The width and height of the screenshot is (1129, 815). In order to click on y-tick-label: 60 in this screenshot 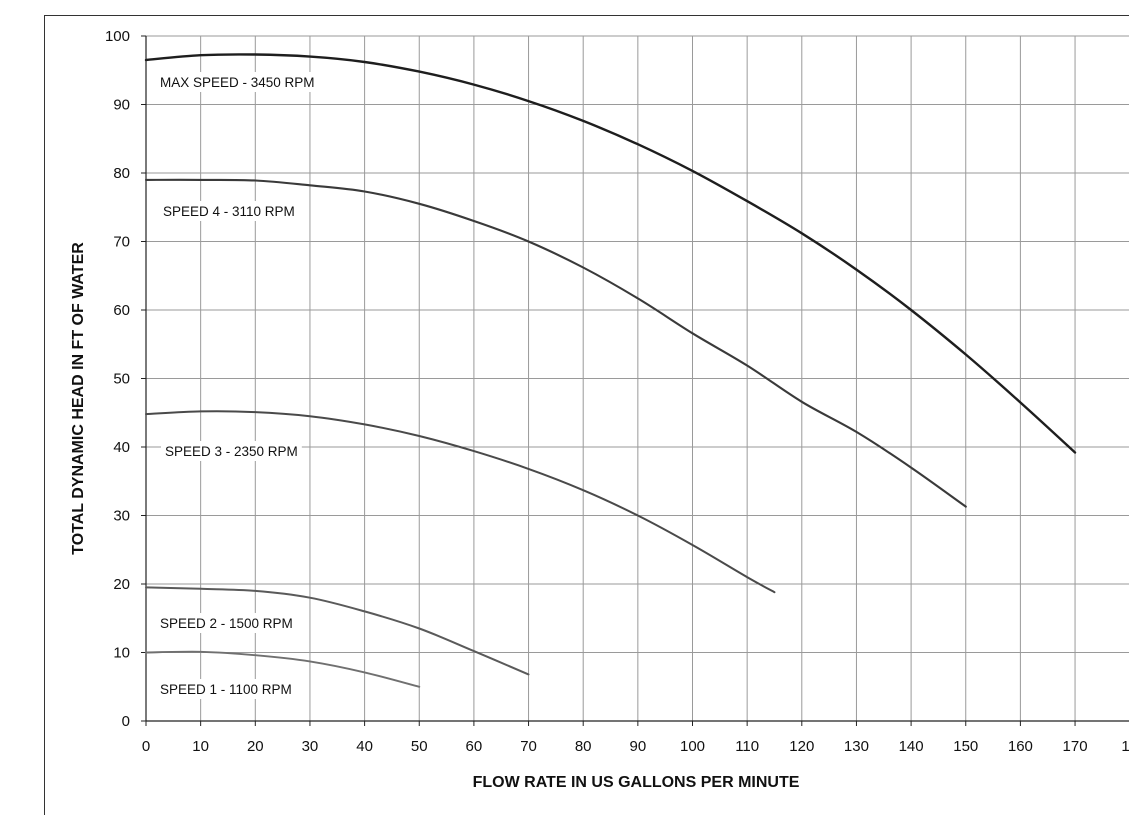, I will do `click(121, 310)`.